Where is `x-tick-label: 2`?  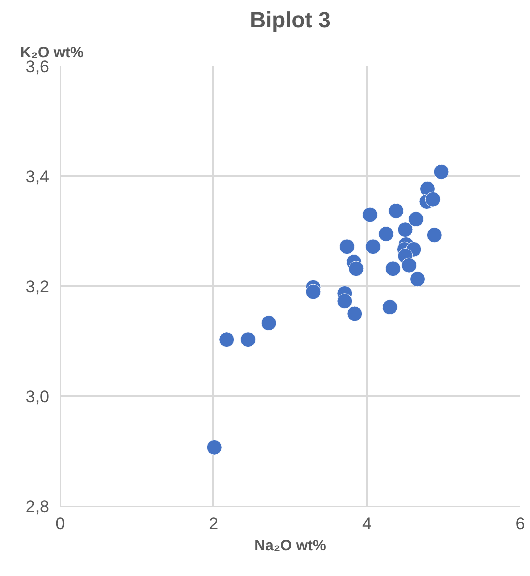
x-tick-label: 2 is located at coordinates (214, 524).